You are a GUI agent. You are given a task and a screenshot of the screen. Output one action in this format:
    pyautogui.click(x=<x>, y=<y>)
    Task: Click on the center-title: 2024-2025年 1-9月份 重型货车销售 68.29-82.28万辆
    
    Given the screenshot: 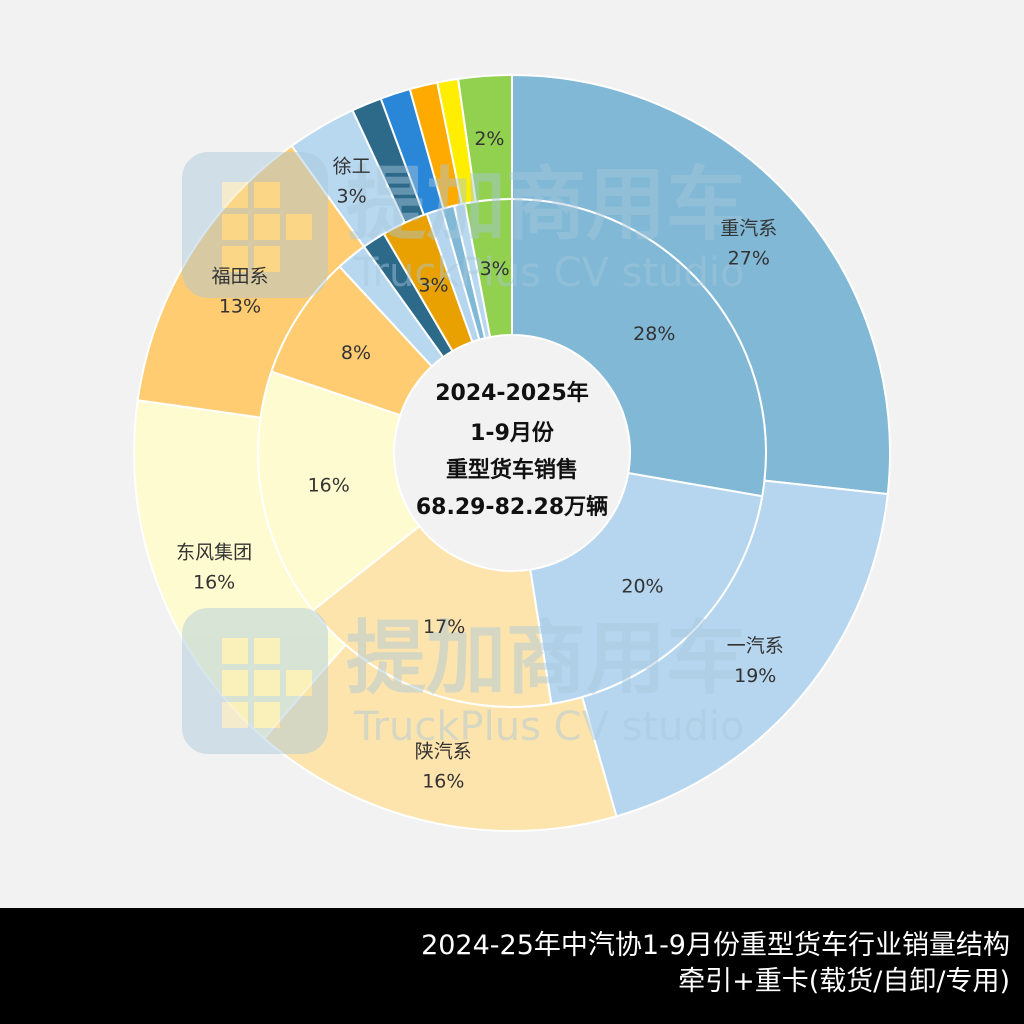 What is the action you would take?
    pyautogui.click(x=512, y=450)
    